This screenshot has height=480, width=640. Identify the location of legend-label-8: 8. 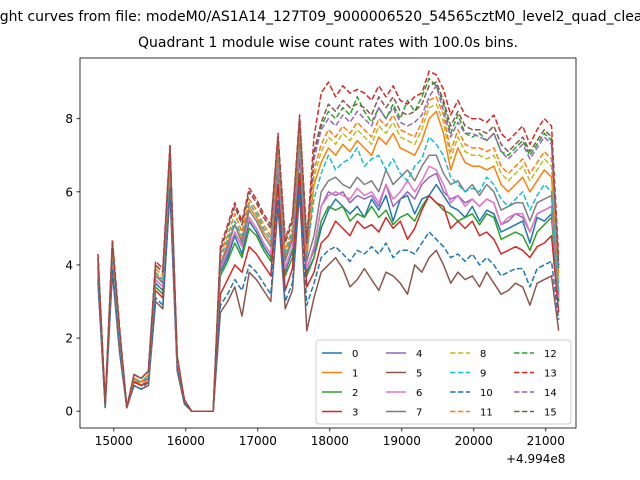
(483, 354).